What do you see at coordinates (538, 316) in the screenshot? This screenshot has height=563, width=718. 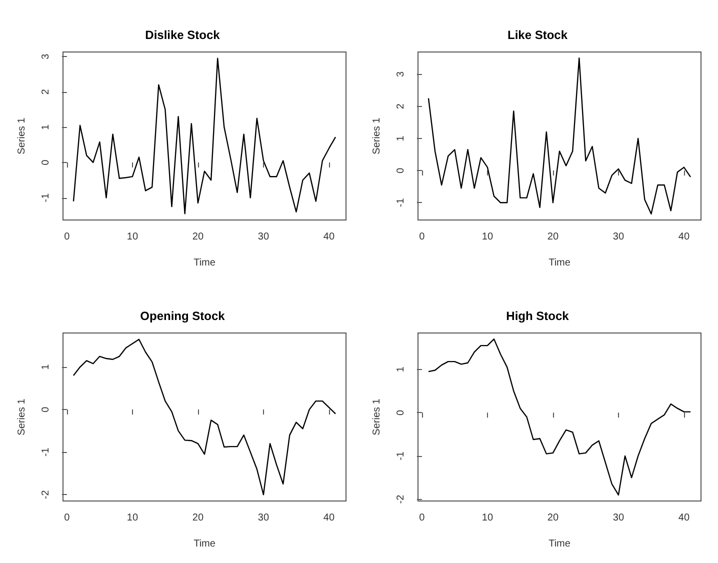 I see `chart-title: High Stock` at bounding box center [538, 316].